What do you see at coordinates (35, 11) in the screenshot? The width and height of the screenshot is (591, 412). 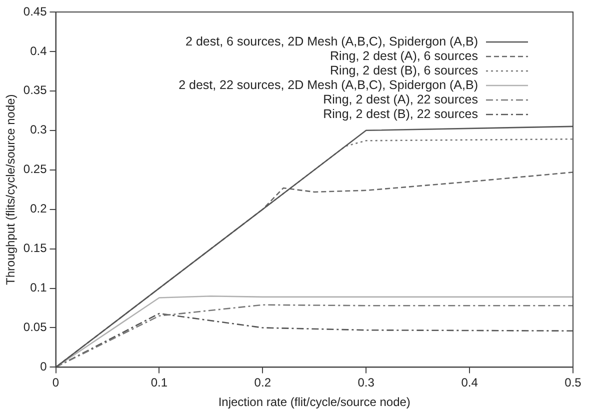 I see `y-tick-label: 0.45` at bounding box center [35, 11].